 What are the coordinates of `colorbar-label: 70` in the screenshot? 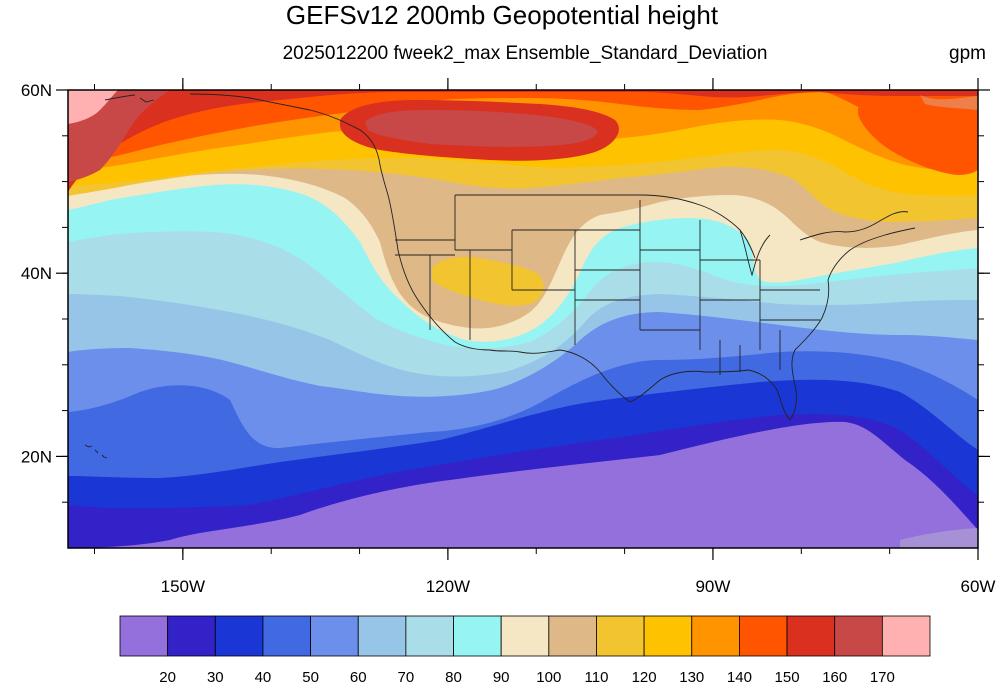 It's located at (406, 676).